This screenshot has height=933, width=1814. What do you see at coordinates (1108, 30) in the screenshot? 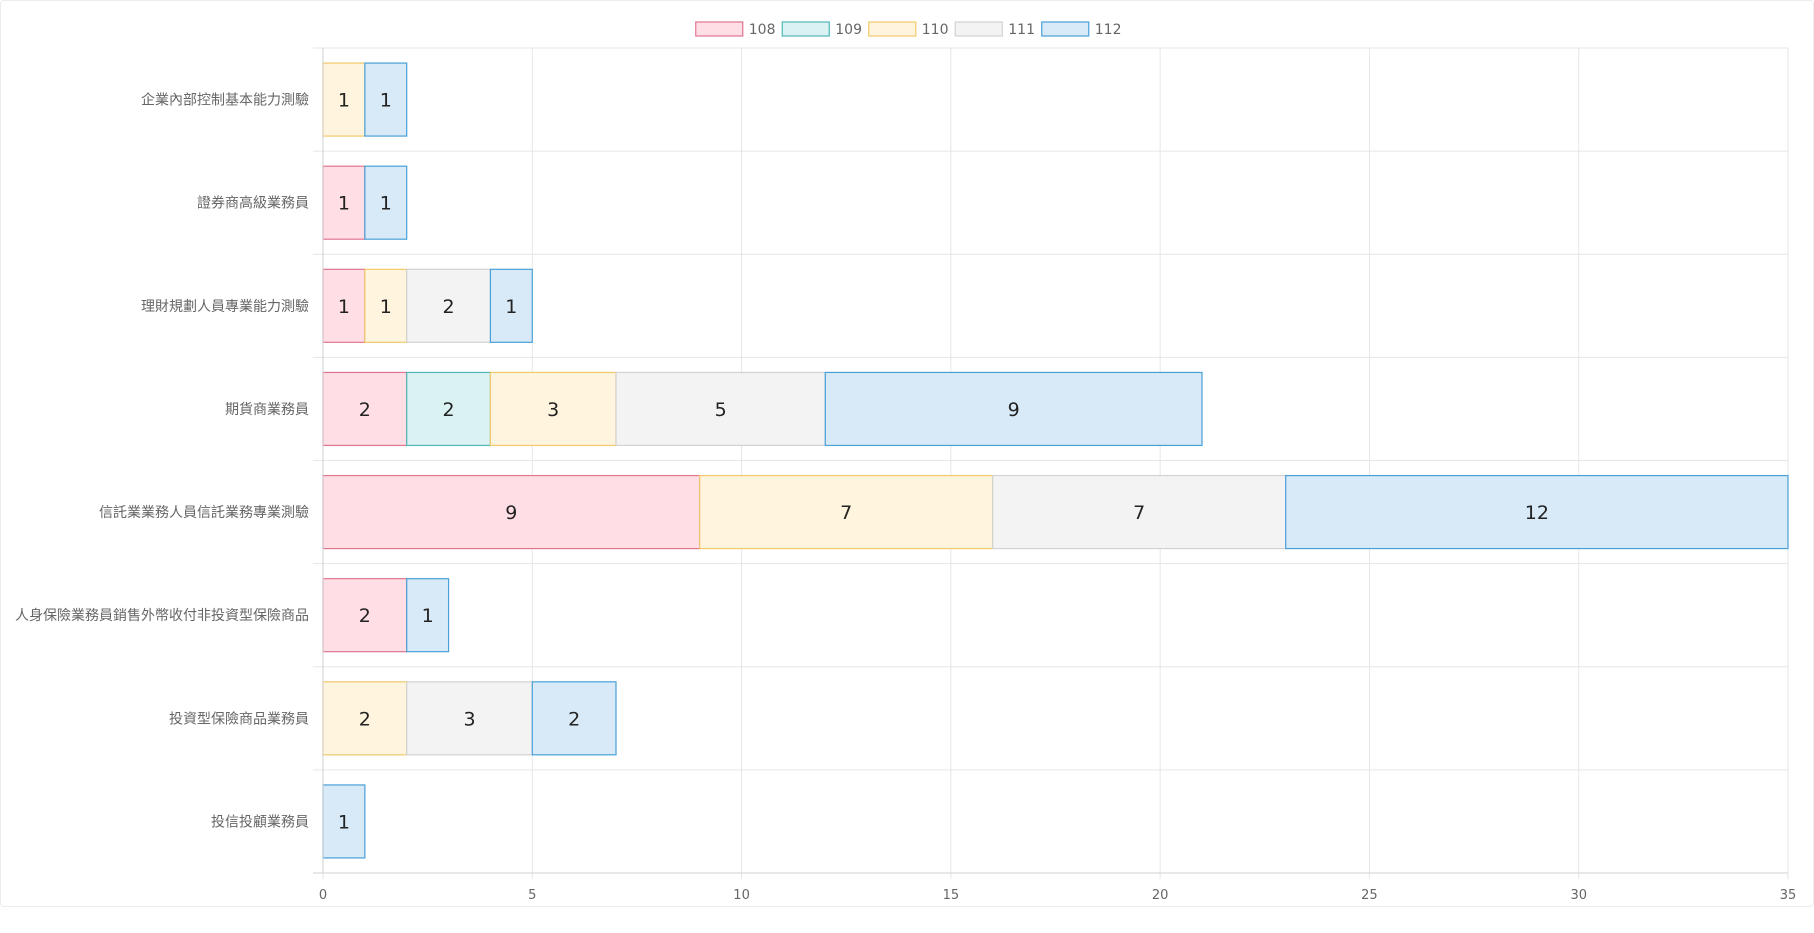
I see `legend-label: 112` at bounding box center [1108, 30].